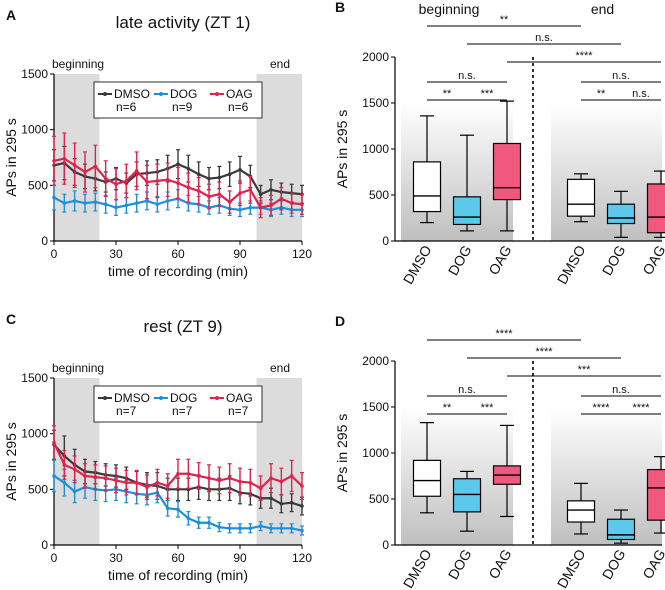 The image size is (665, 590). Describe the element at coordinates (239, 94) in the screenshot. I see `legend-label-oag: OAG` at that location.